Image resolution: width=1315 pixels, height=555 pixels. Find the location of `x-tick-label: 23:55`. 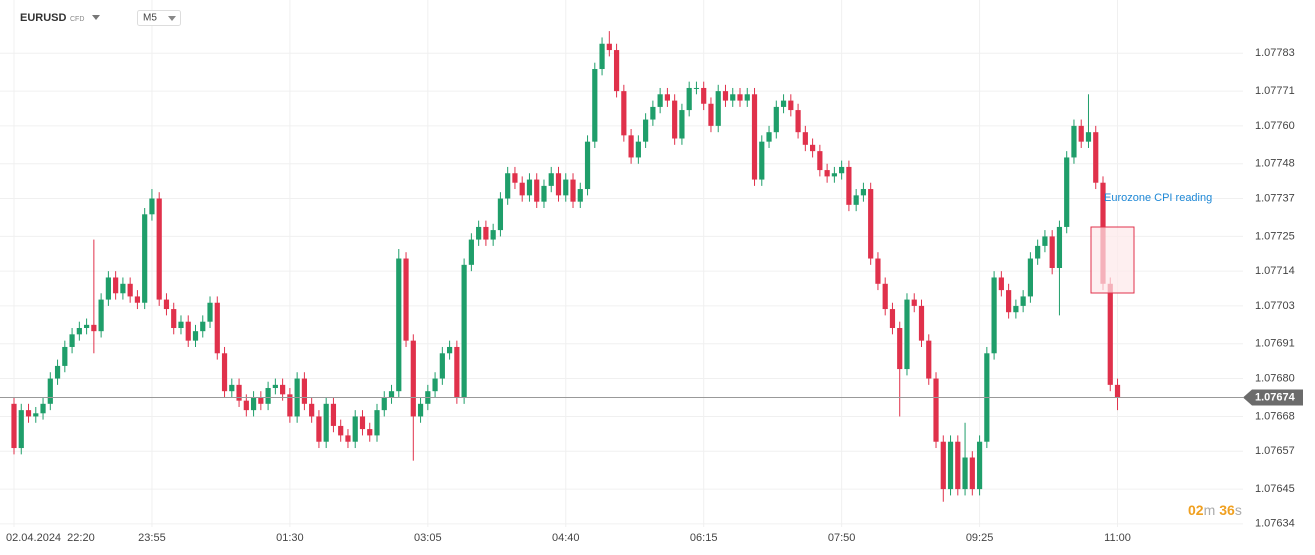

x-tick-label: 23:55 is located at coordinates (152, 538).